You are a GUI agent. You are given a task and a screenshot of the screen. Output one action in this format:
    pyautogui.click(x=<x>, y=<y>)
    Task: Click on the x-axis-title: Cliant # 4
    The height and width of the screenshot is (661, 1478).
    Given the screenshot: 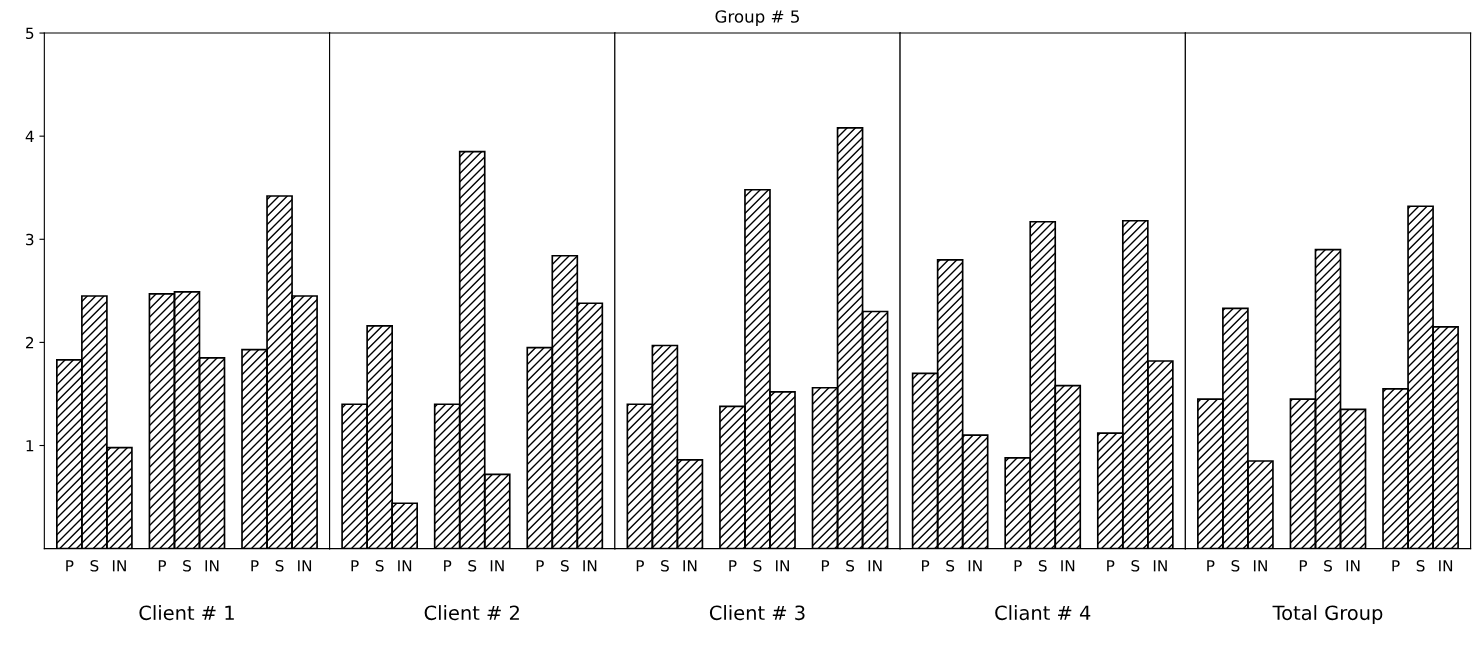 What is the action you would take?
    pyautogui.click(x=1043, y=613)
    